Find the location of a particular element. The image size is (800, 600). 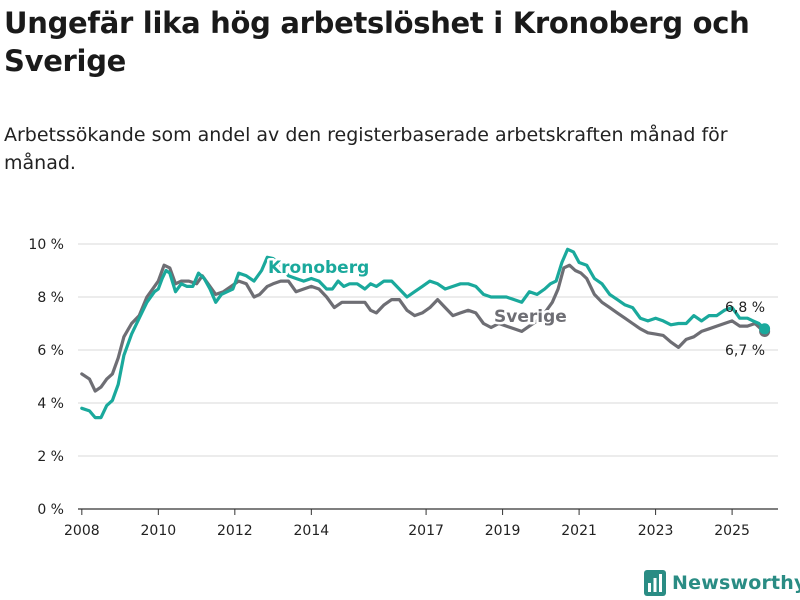

x-tick-label: 2021 is located at coordinates (579, 531).